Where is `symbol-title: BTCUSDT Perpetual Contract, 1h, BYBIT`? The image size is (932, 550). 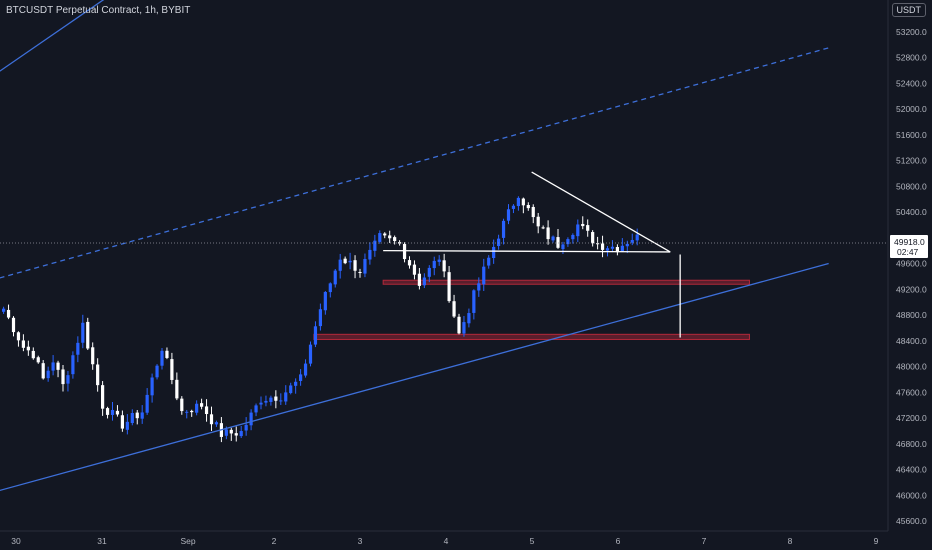
symbol-title: BTCUSDT Perpetual Contract, 1h, BYBIT is located at coordinates (98, 10).